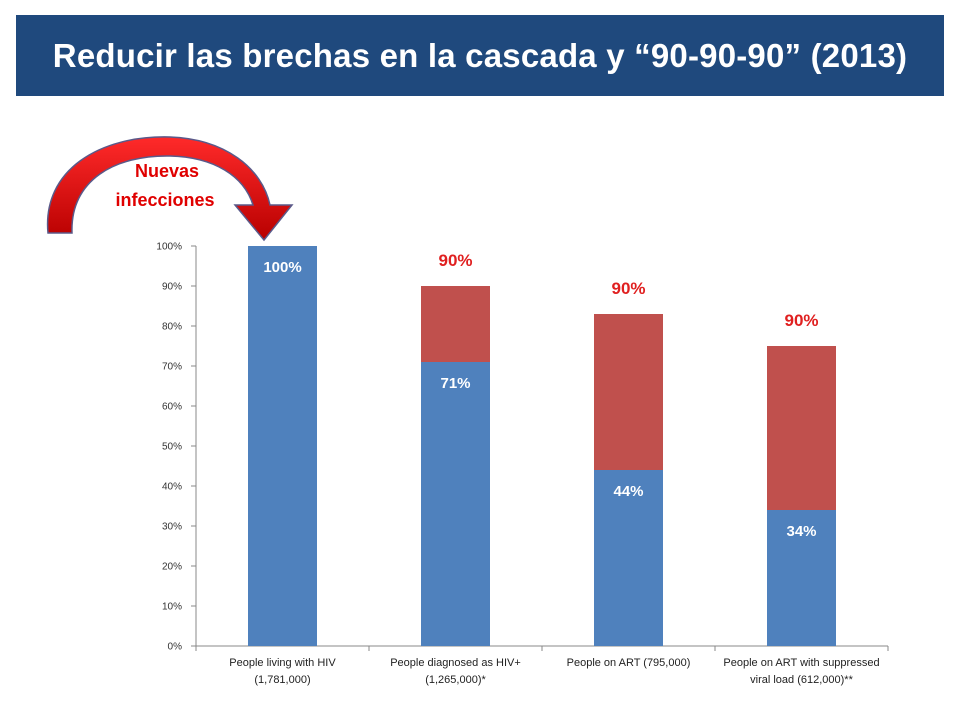  What do you see at coordinates (167, 171) in the screenshot?
I see `arrow-label-line1: Nuevas` at bounding box center [167, 171].